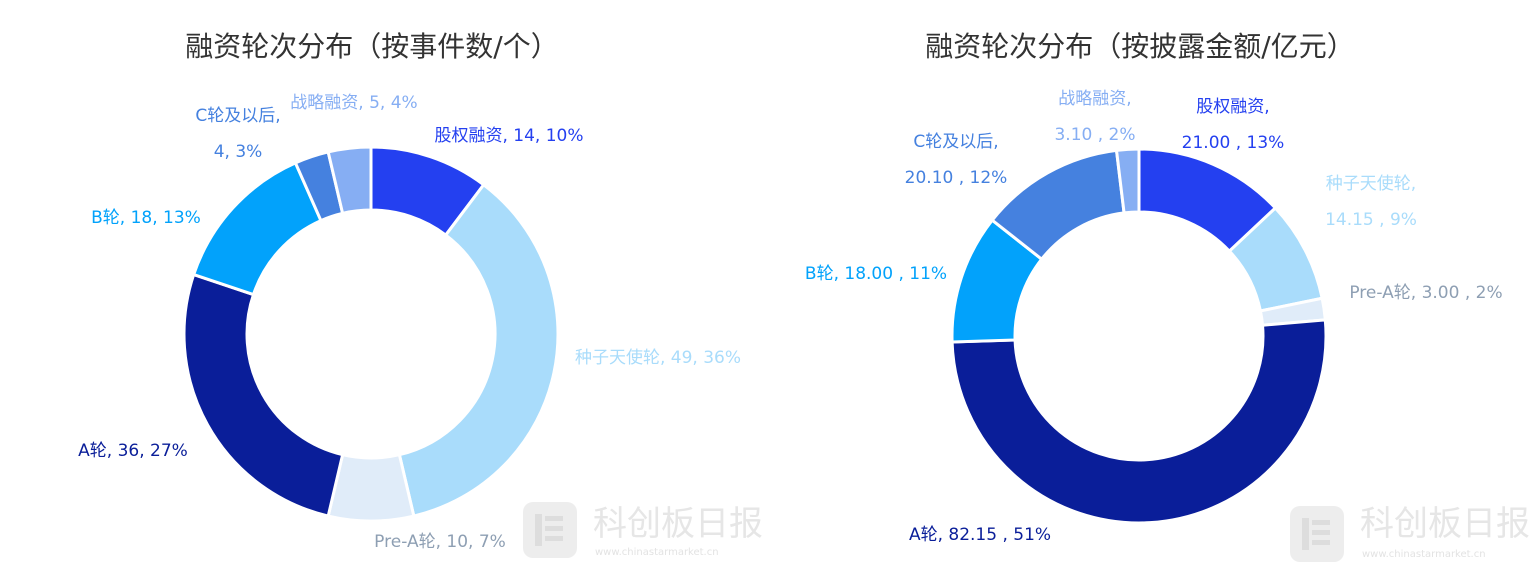 This screenshot has width=1535, height=576. Describe the element at coordinates (1094, 117) in the screenshot. I see `slice-label: 战略融资, 3.10 , 2%` at that location.